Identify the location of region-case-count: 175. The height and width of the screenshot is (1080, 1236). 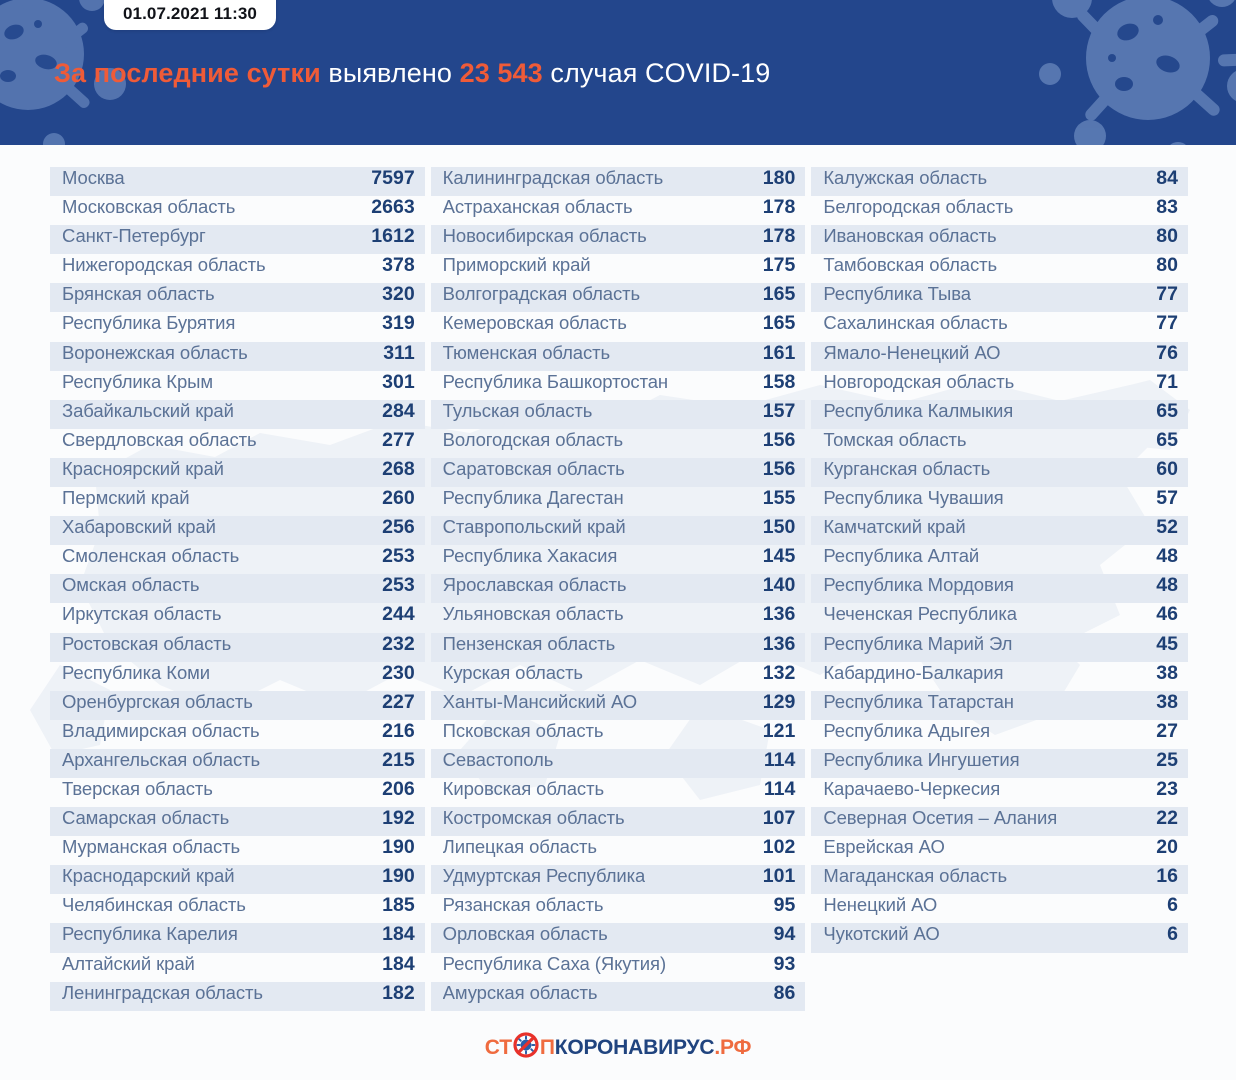
(779, 265).